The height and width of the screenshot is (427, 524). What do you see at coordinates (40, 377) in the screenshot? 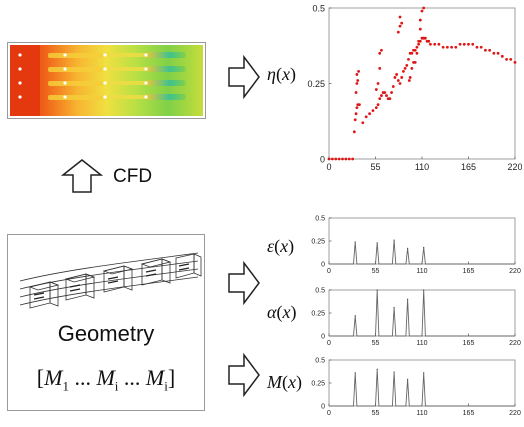
I see `matrix-open-bracket: [` at bounding box center [40, 377].